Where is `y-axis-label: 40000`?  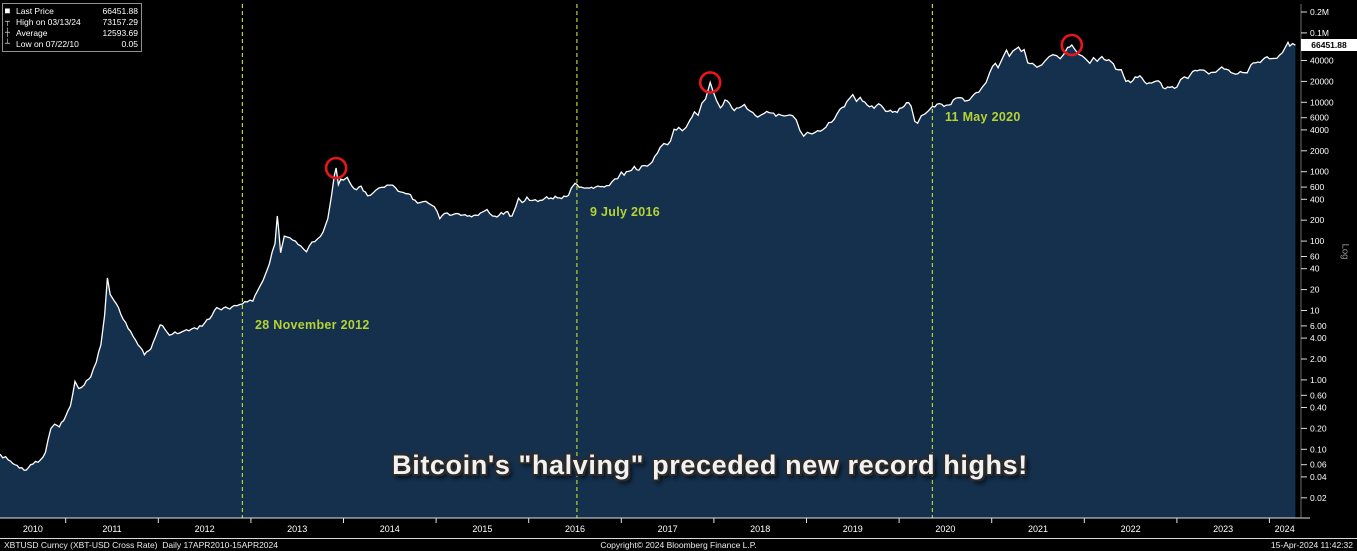 y-axis-label: 40000 is located at coordinates (1322, 61).